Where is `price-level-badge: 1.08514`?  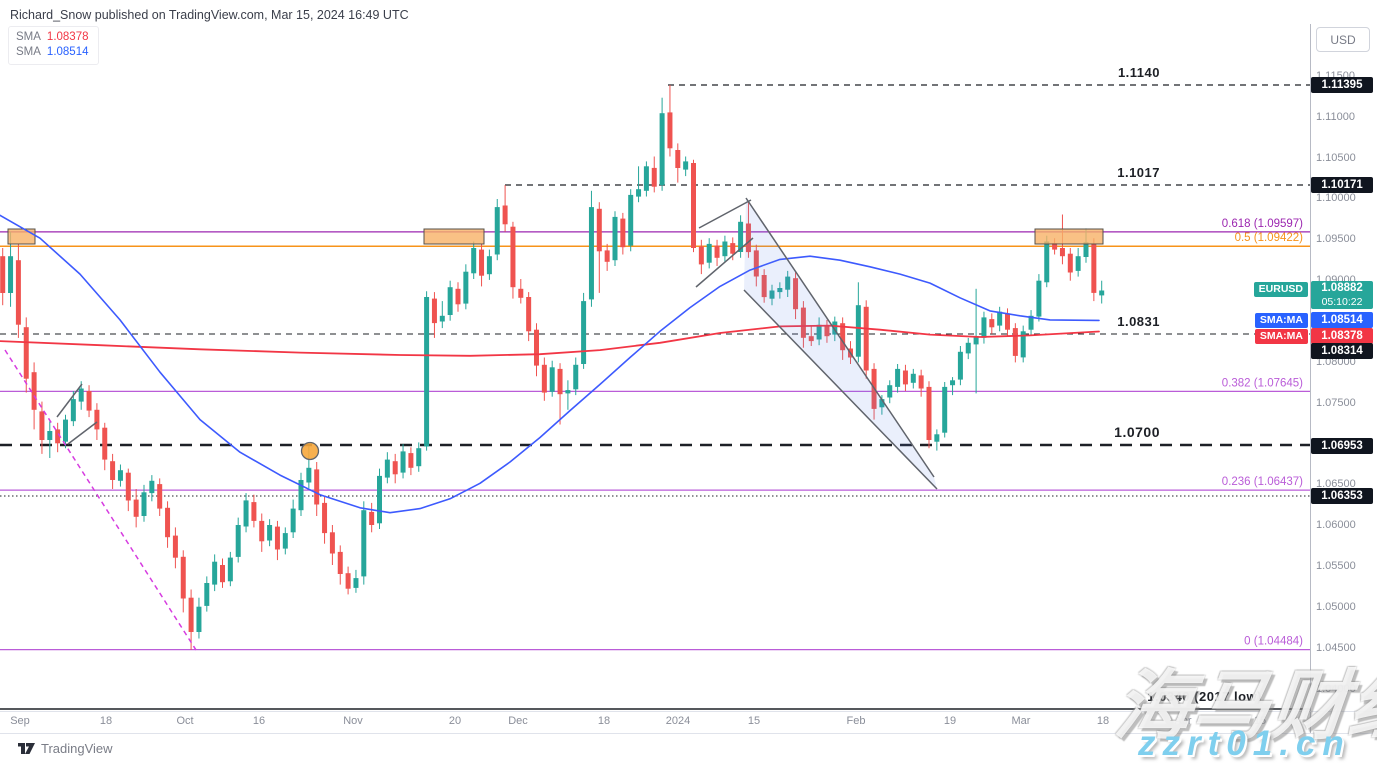 price-level-badge: 1.08514 is located at coordinates (1342, 320).